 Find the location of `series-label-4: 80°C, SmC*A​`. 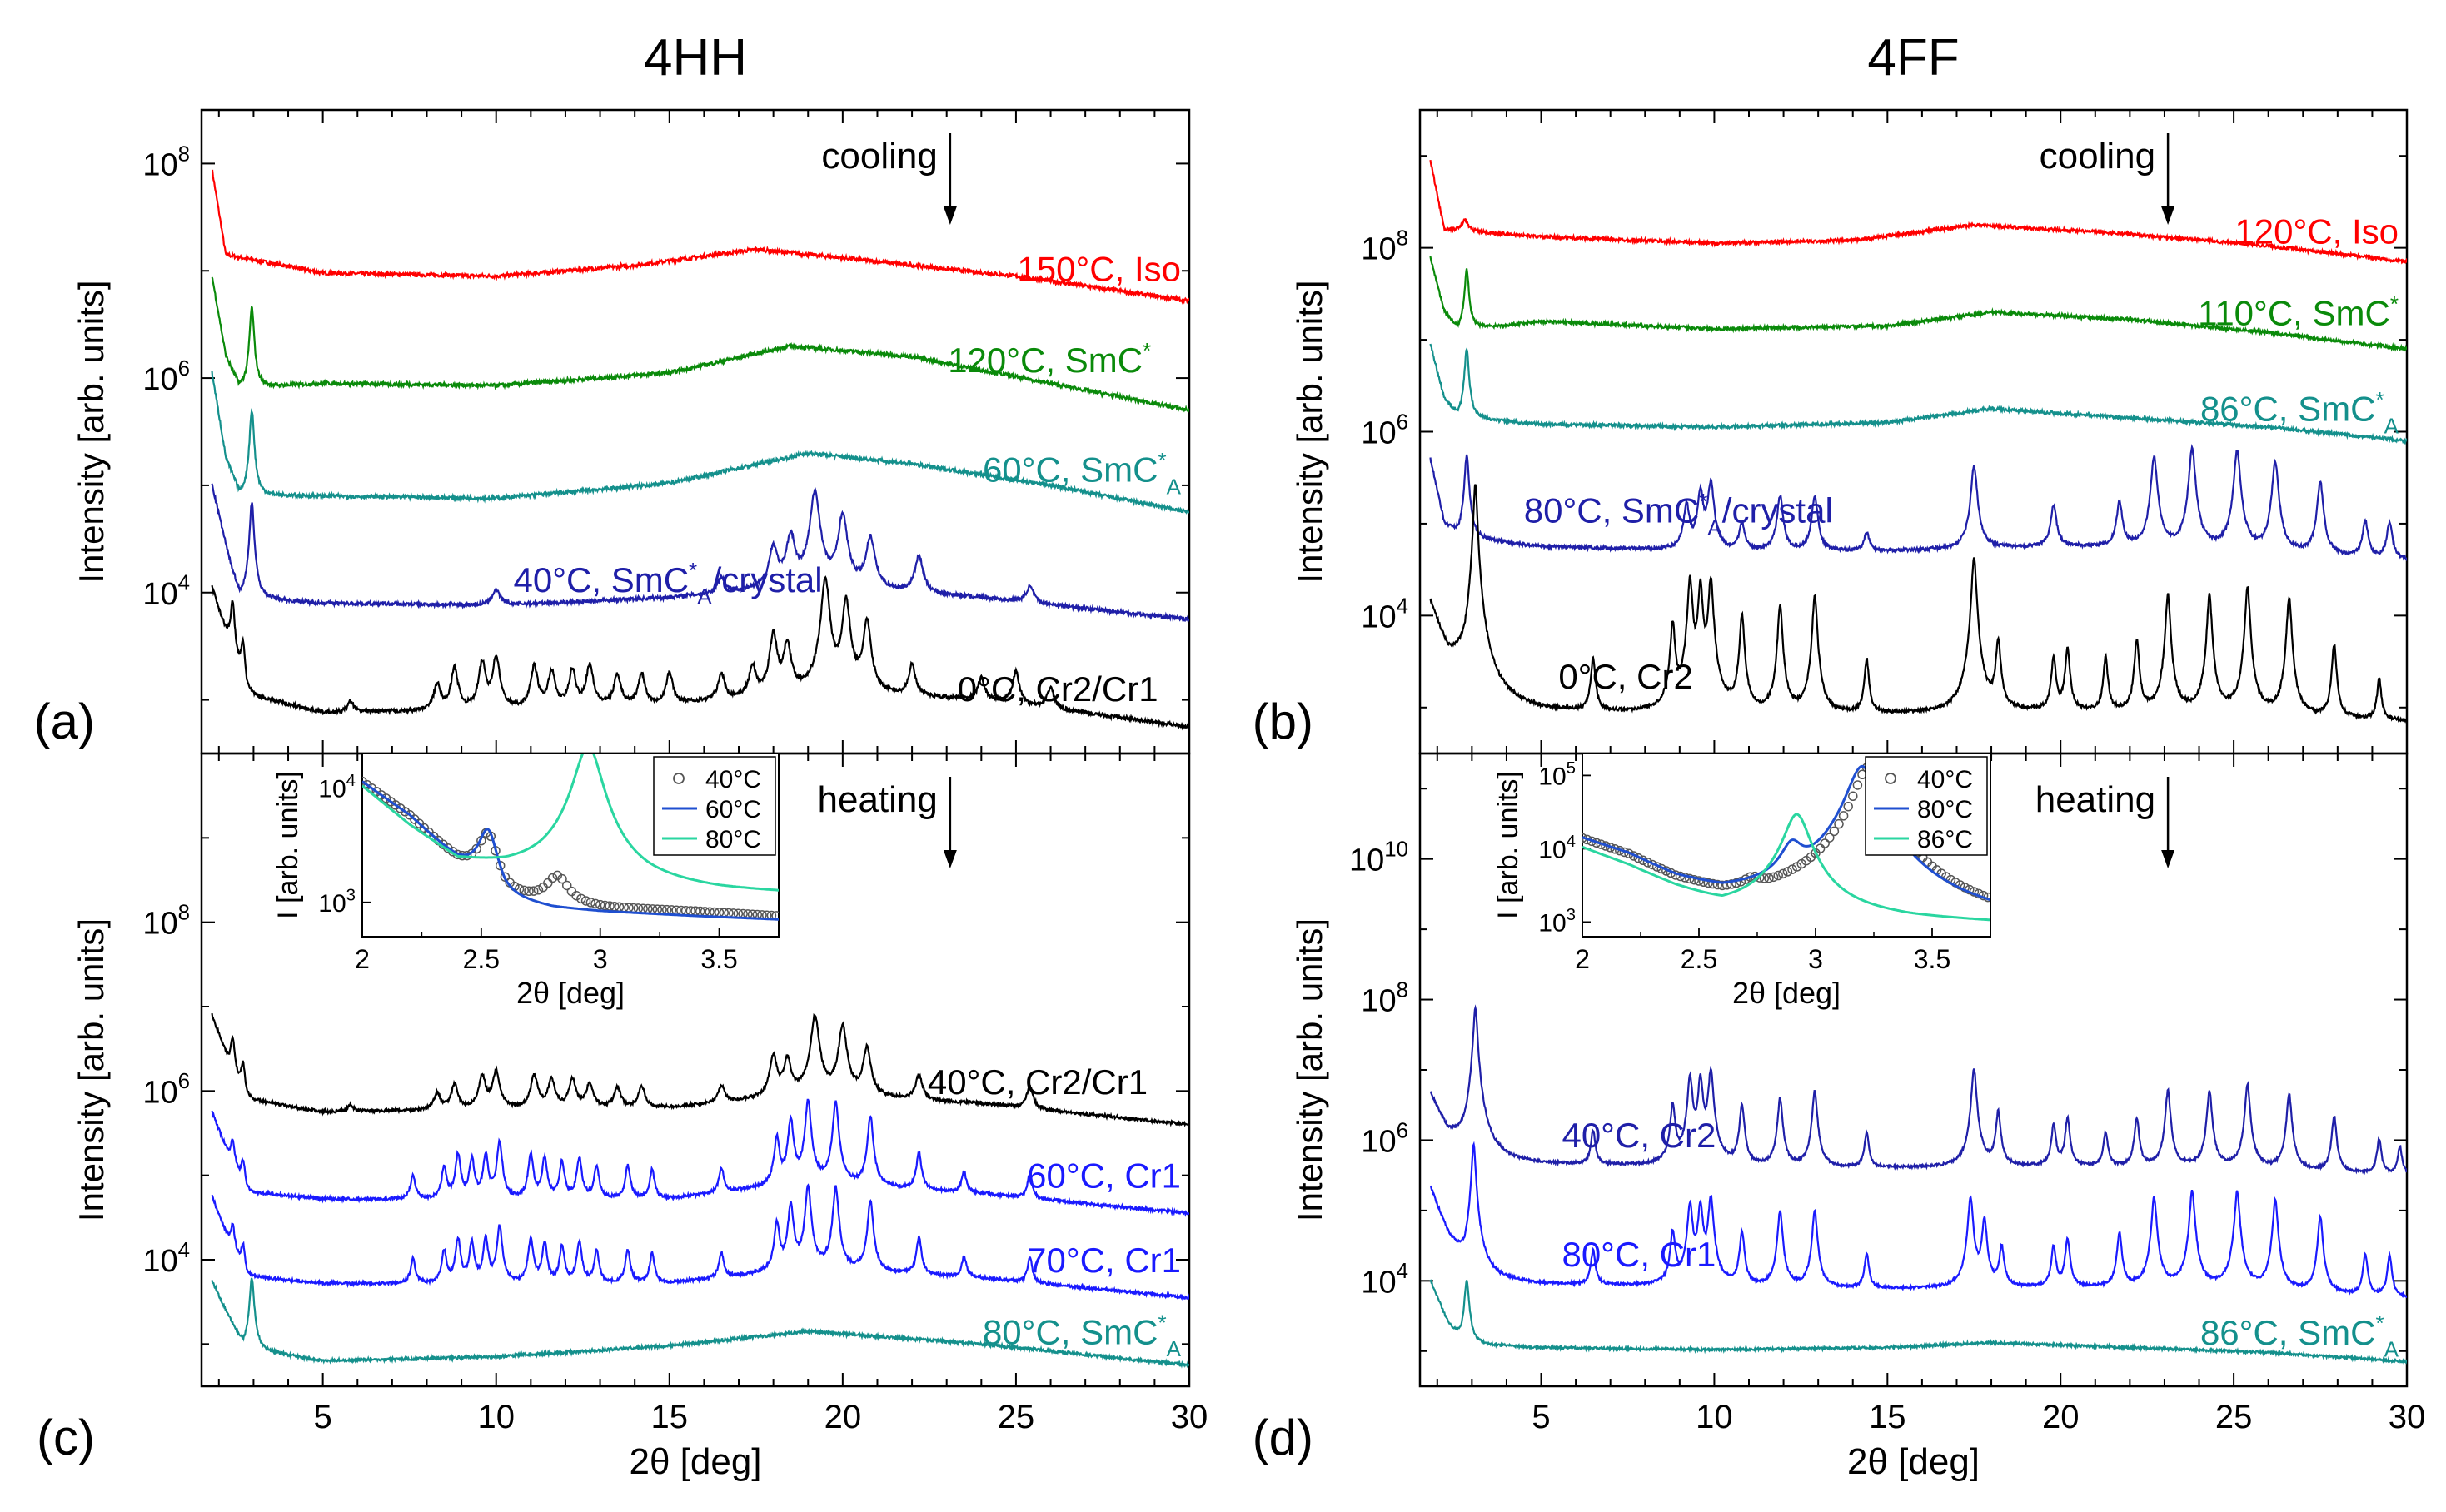

series-label-4: 80°C, SmC*A​ is located at coordinates (1082, 1335).